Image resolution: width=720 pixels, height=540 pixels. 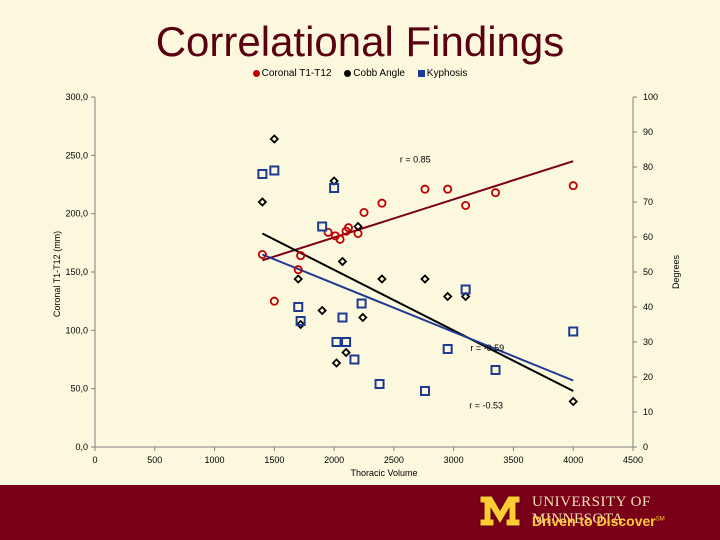 What do you see at coordinates (274, 460) in the screenshot?
I see `x-tick-label: 1500` at bounding box center [274, 460].